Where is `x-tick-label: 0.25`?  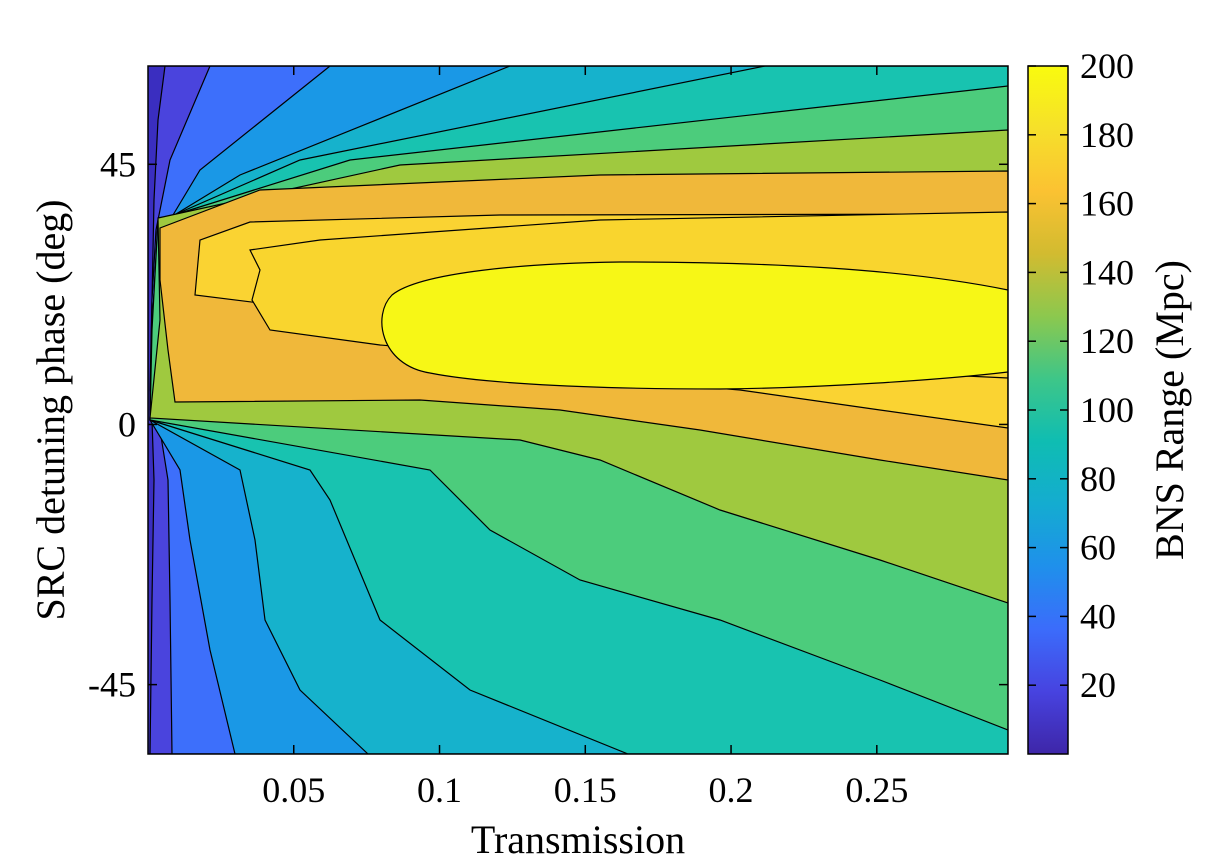 x-tick-label: 0.25 is located at coordinates (876, 790).